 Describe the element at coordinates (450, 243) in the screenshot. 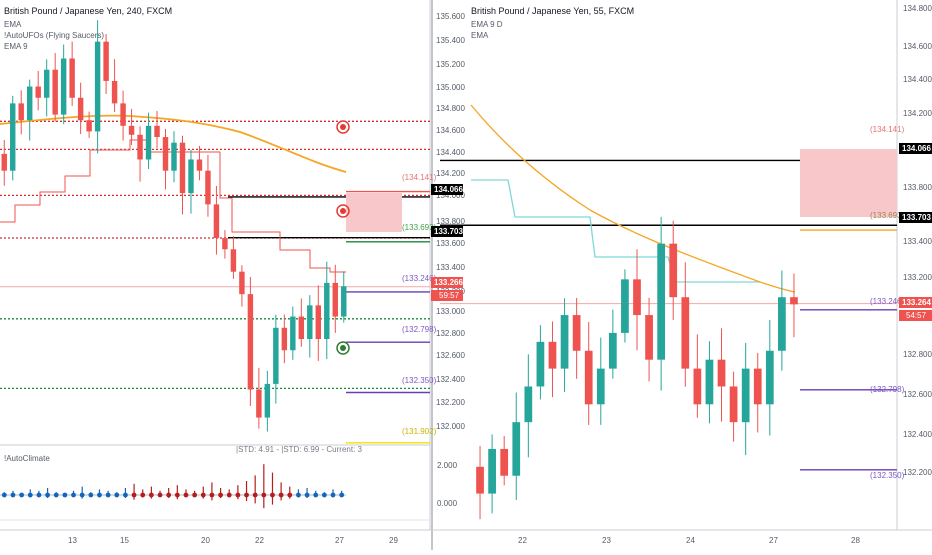

I see `left-axis-label: 133.600` at that location.